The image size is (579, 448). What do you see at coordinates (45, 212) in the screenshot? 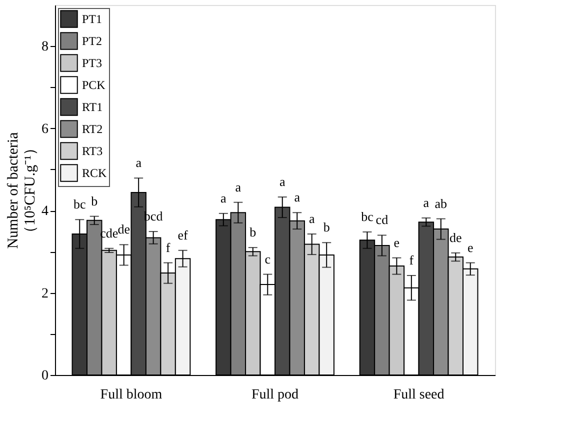
I see `y-tick-label: 4` at bounding box center [45, 212].